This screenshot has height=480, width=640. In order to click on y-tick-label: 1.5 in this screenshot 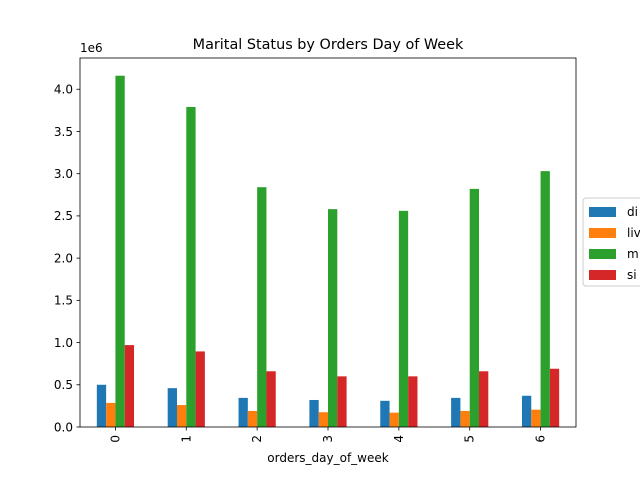, I will do `click(63, 301)`.